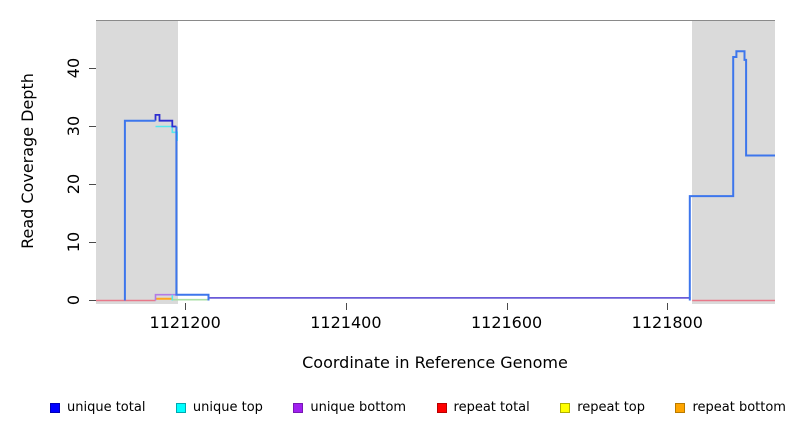 The width and height of the screenshot is (792, 432). I want to click on legend-item-unique-total: unique total, so click(97, 408).